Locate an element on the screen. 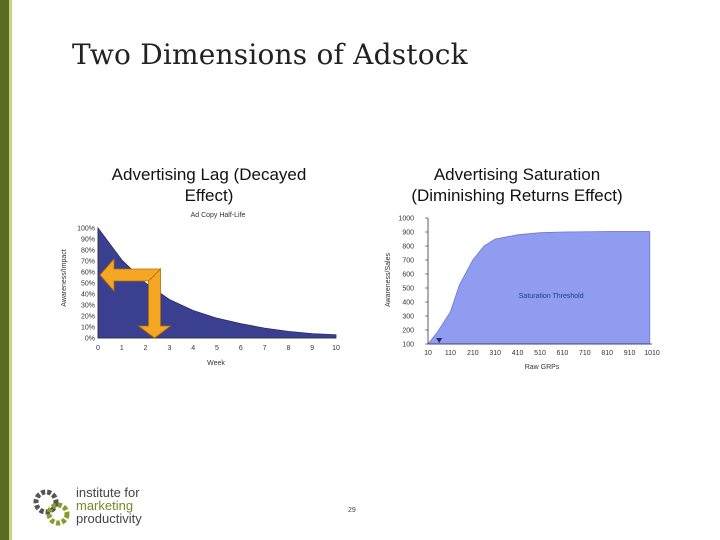 The image size is (720, 540). x-tick-label: 8 is located at coordinates (288, 348).